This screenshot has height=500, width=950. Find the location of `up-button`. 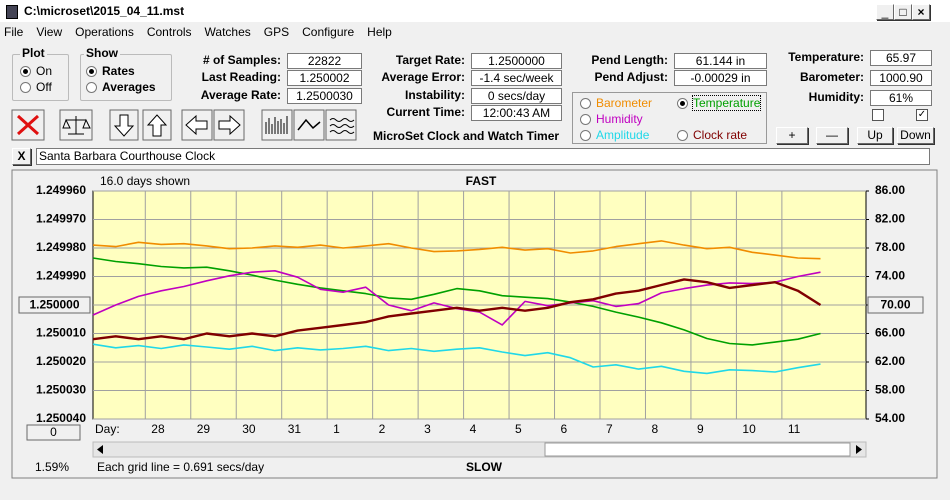

up-button is located at coordinates (157, 125).